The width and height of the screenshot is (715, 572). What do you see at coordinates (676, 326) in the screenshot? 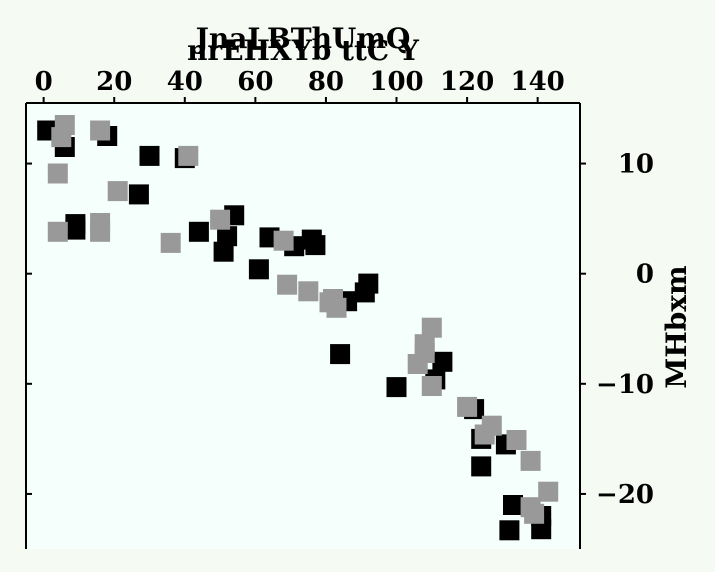
I see `y-axis-label: MHbxm` at bounding box center [676, 326].